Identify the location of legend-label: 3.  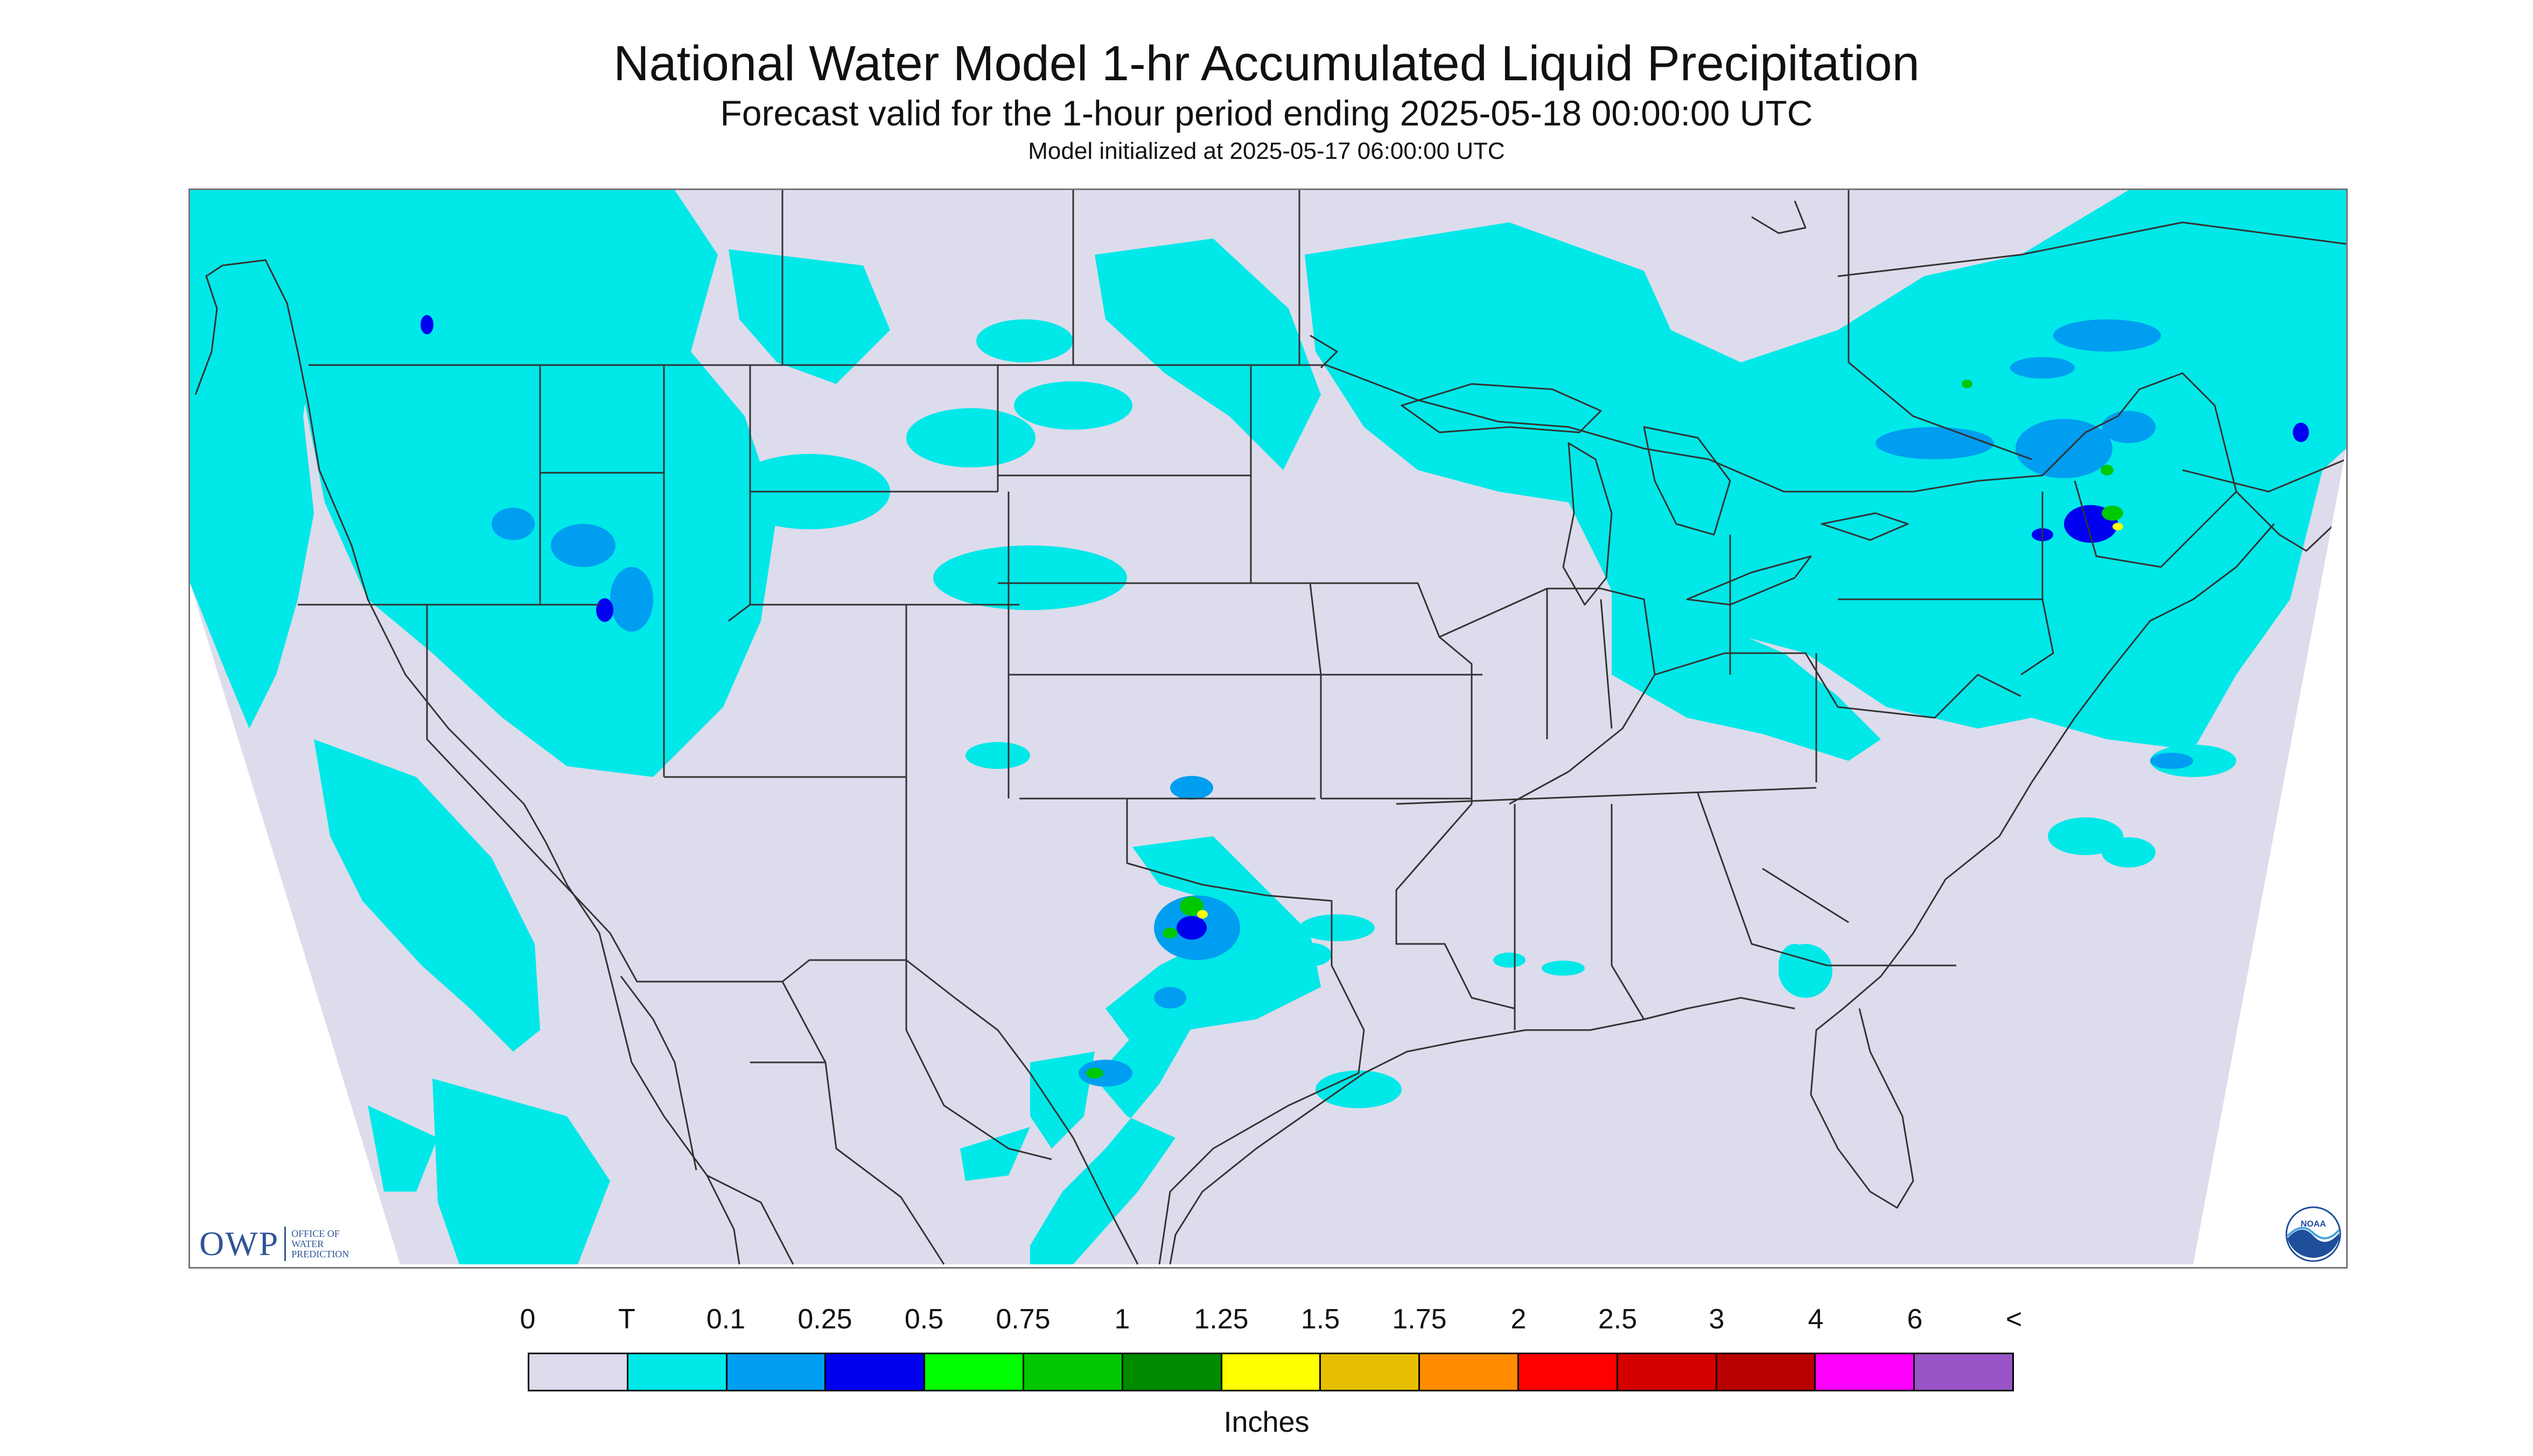
(1717, 1319).